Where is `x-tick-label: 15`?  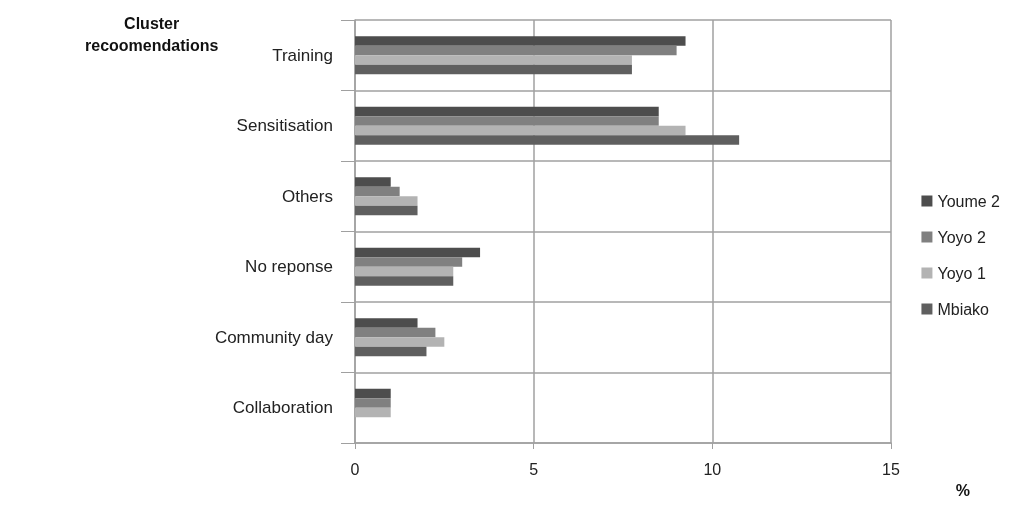 x-tick-label: 15 is located at coordinates (891, 469).